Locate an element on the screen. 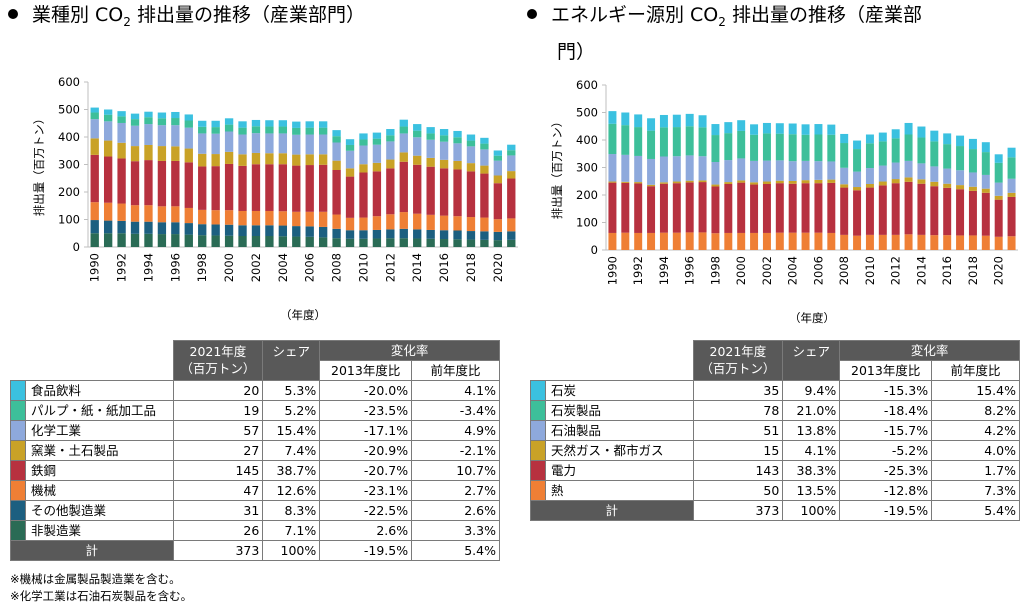 This screenshot has height=608, width=1024. total-label: 計 is located at coordinates (612, 510).